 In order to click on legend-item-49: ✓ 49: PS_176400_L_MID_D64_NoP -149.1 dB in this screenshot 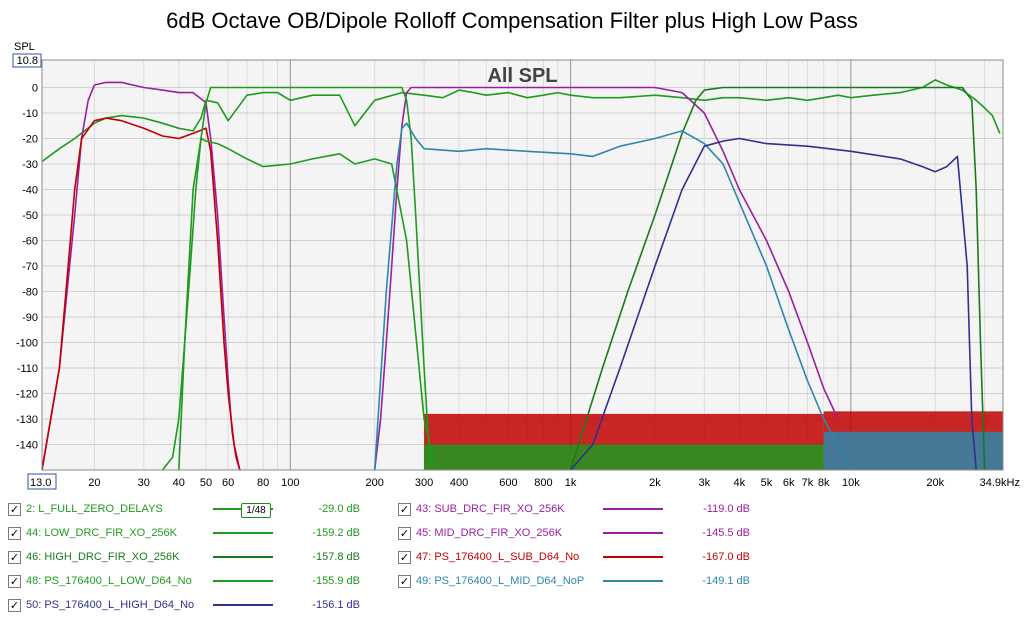, I will do `click(588, 581)`.